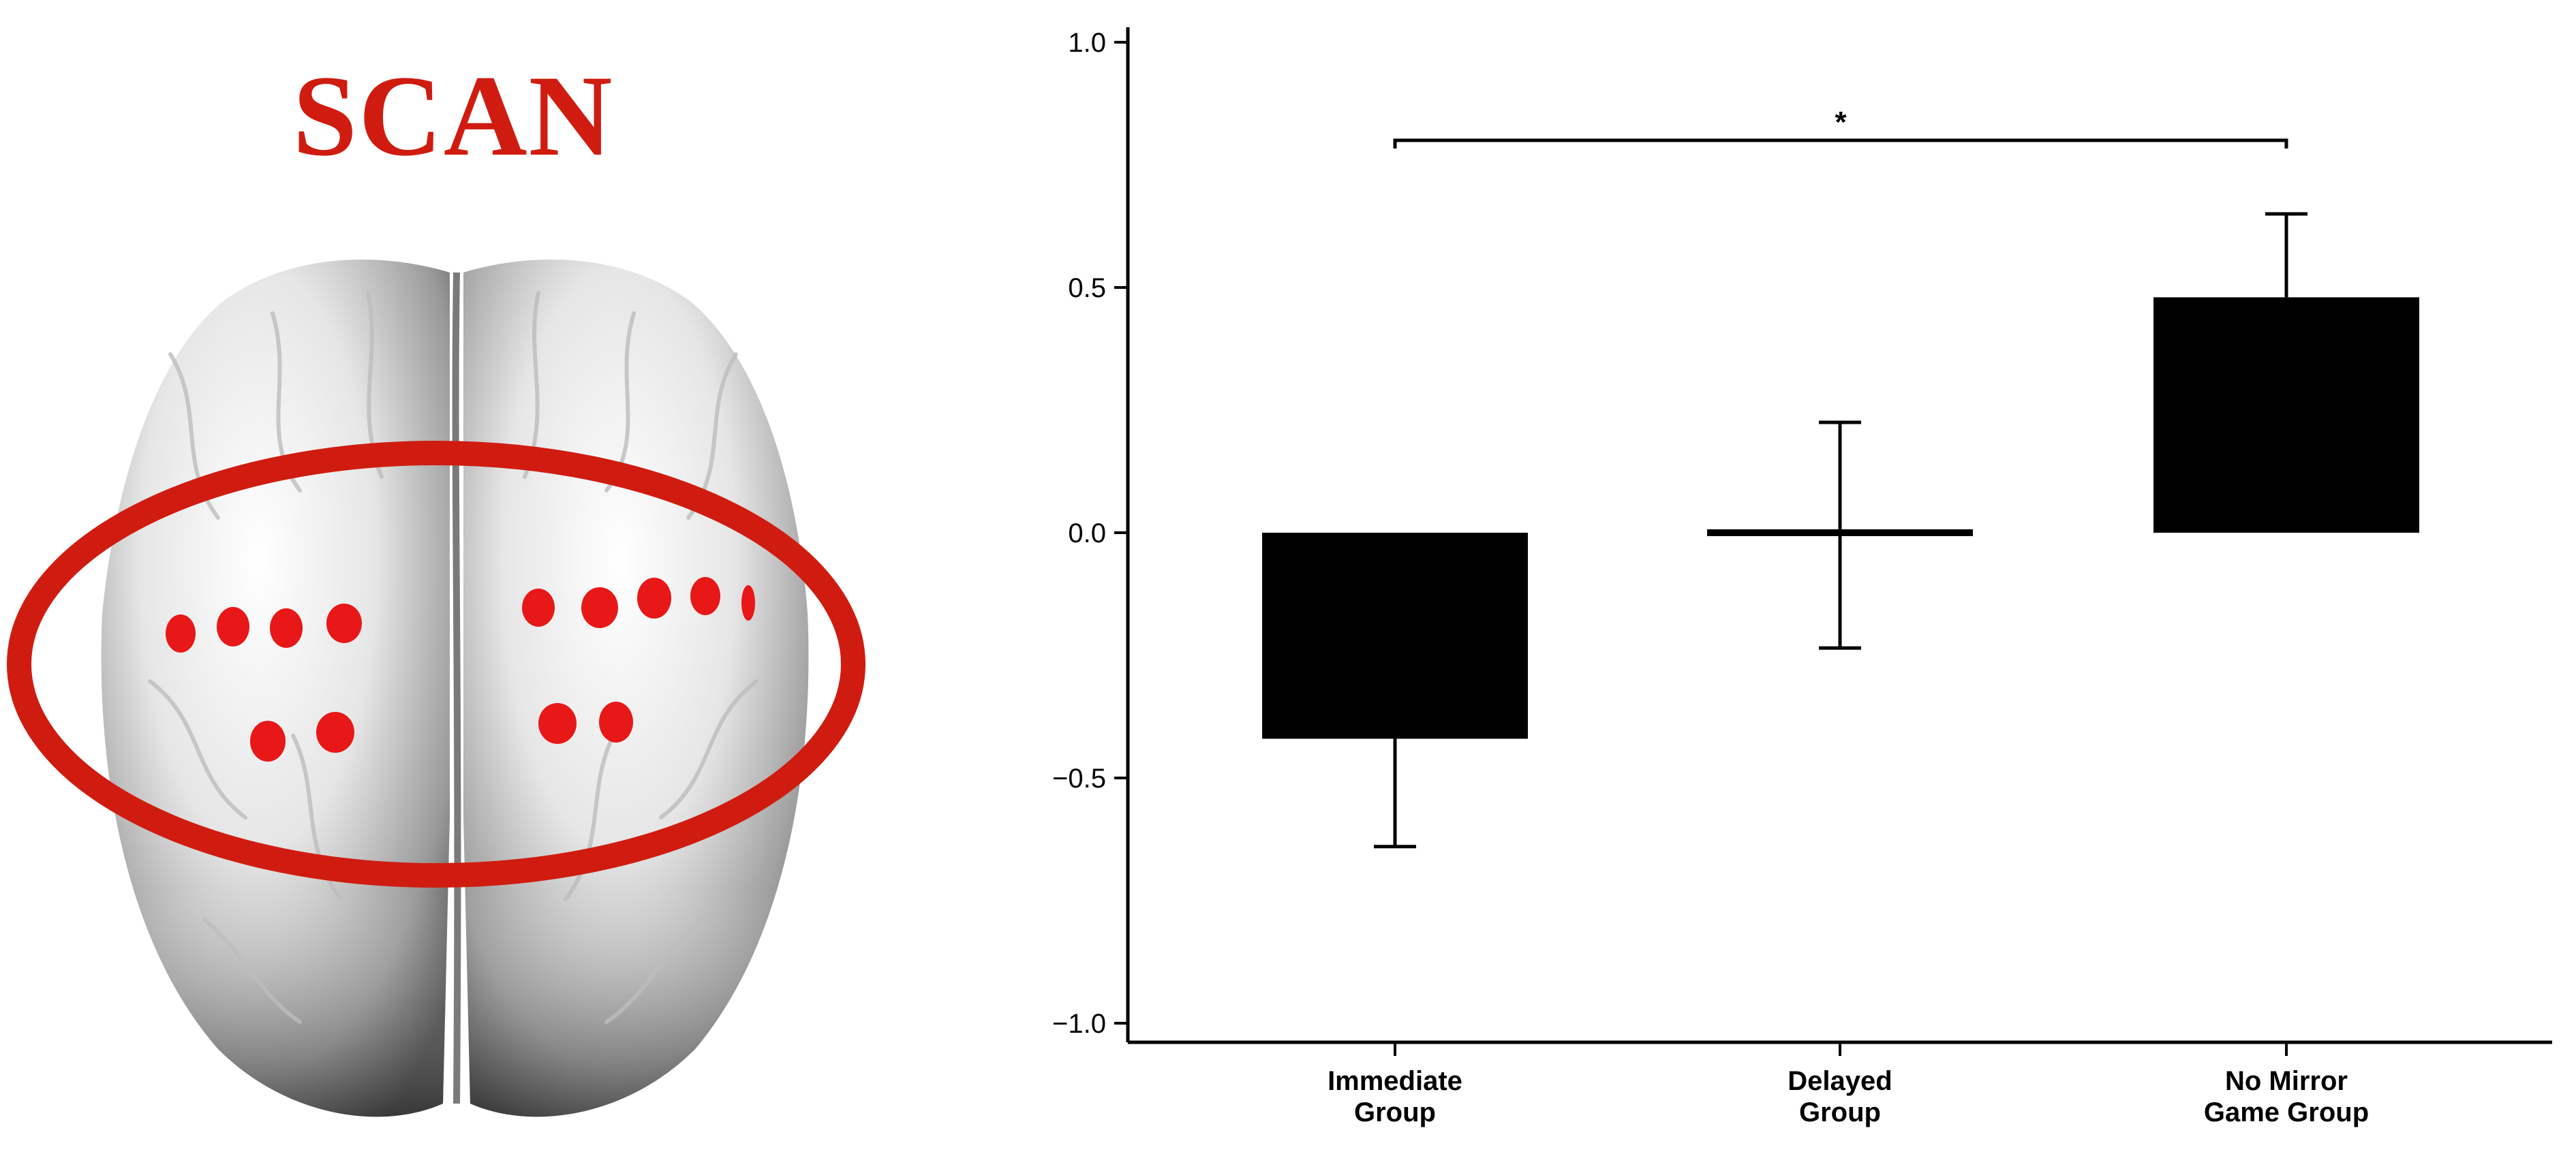 The image size is (2576, 1154). Describe the element at coordinates (2286, 1081) in the screenshot. I see `x-category-label-line: No Mirror` at that location.